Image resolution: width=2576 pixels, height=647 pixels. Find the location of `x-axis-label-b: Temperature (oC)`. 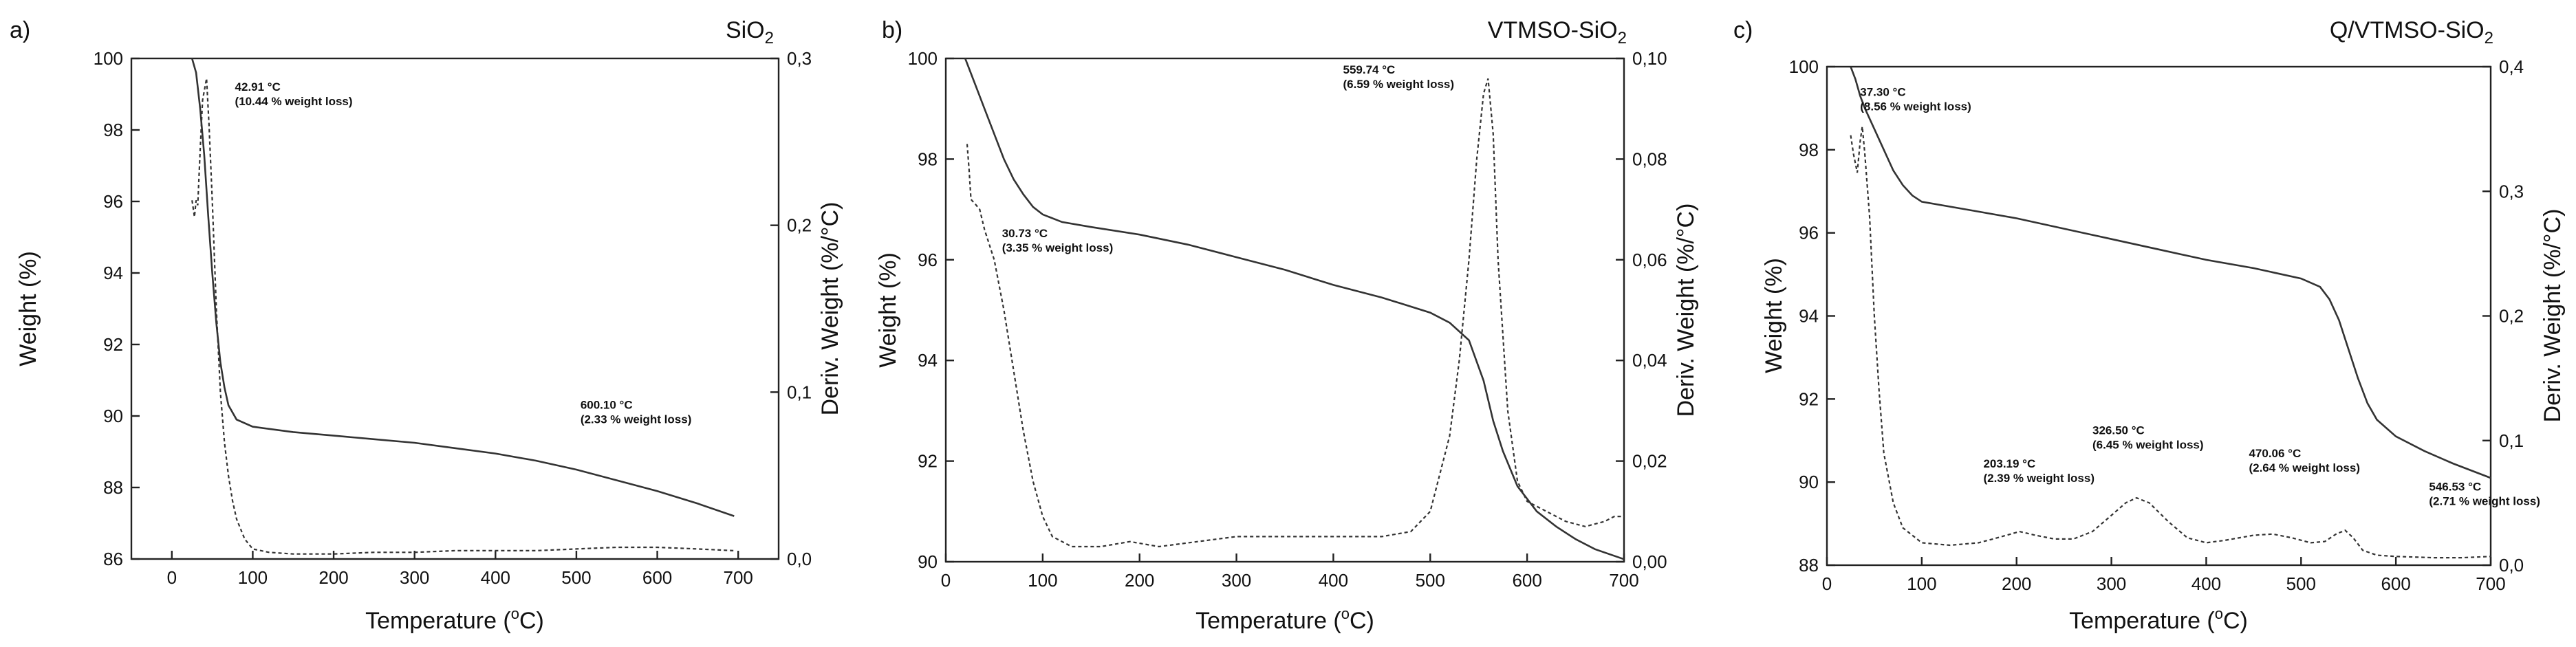

x-axis-label-b: Temperature (oC) is located at coordinates (1284, 619).